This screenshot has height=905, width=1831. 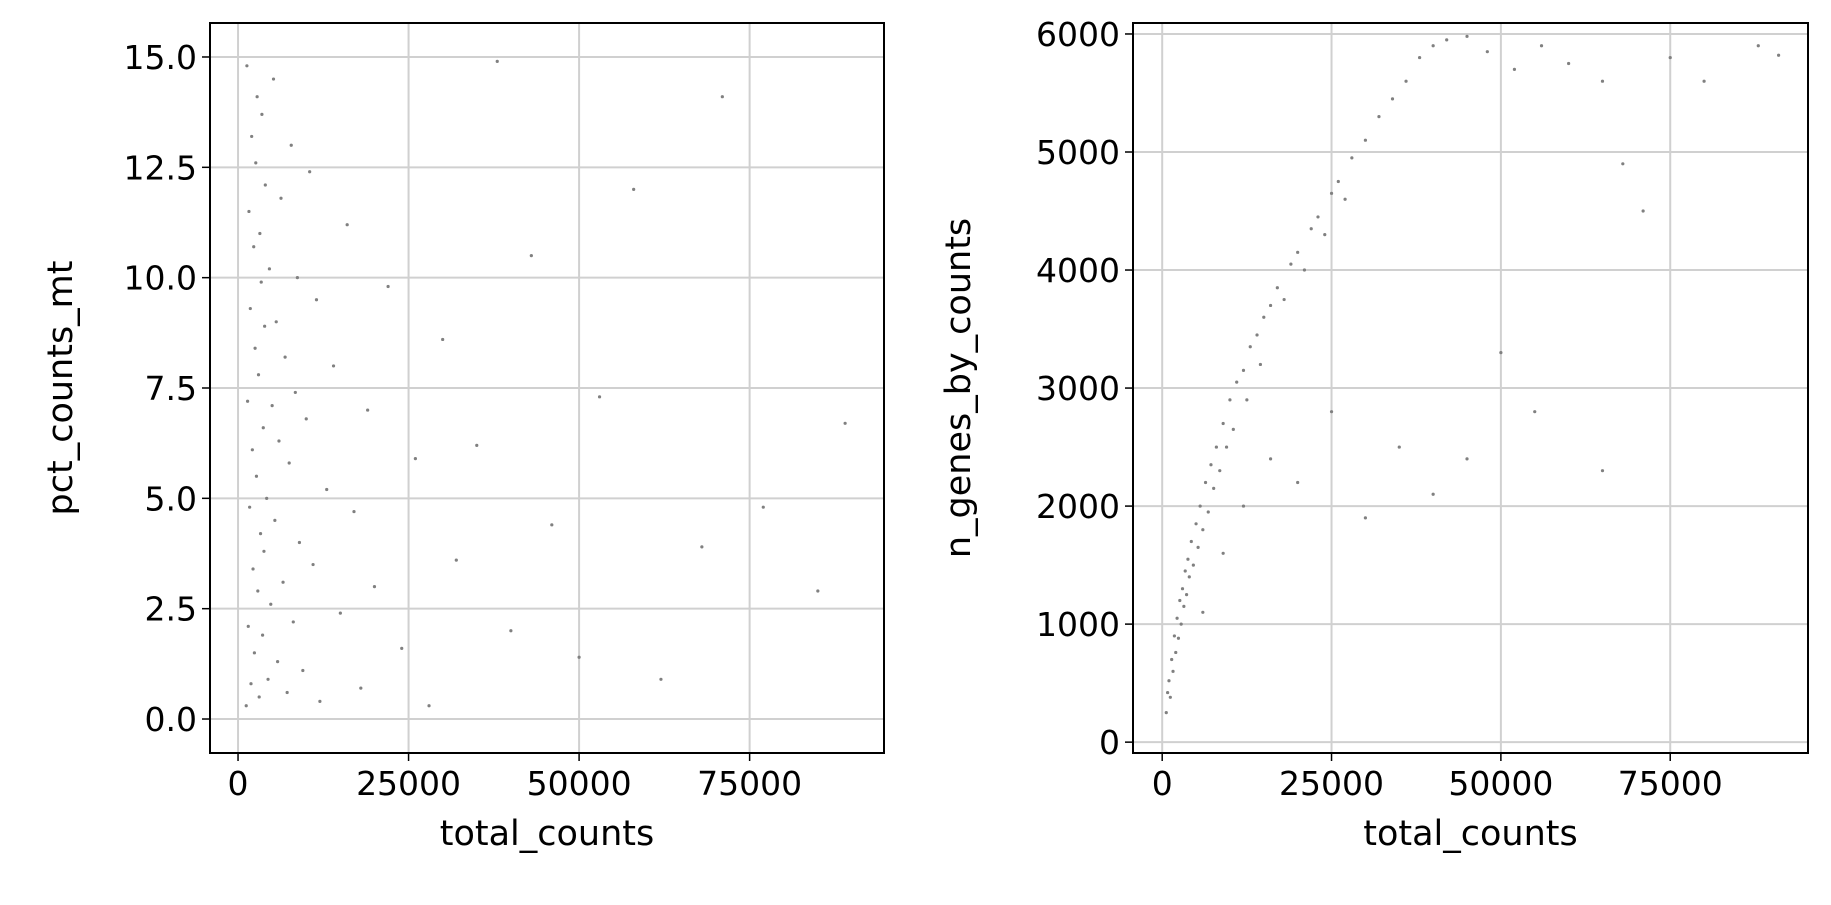 I want to click on y-tick-label: 1000, so click(x=1078, y=624).